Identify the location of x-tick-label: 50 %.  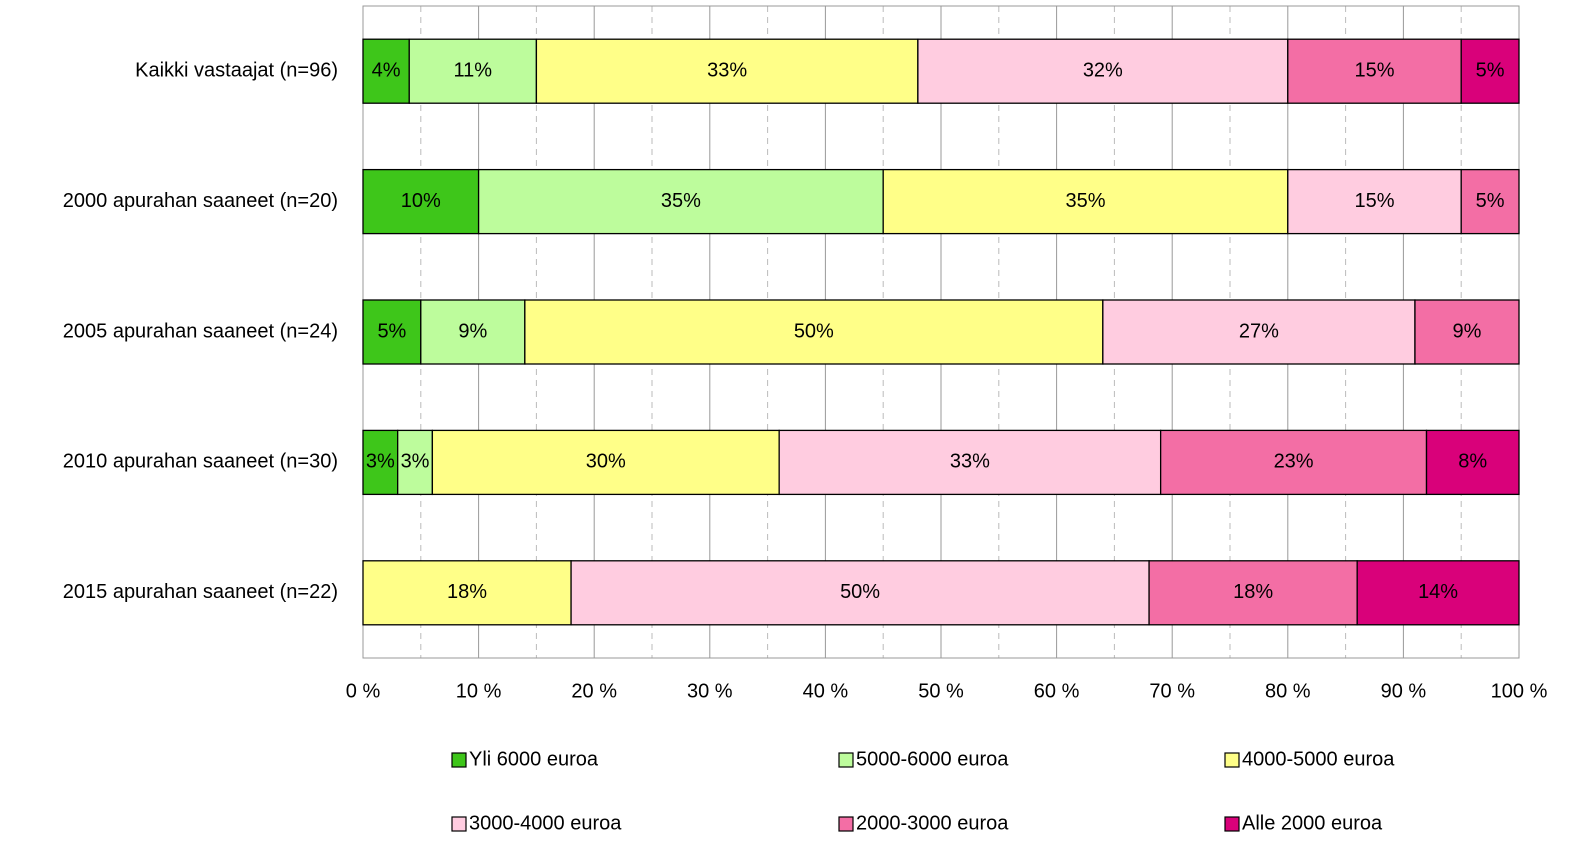
(941, 691).